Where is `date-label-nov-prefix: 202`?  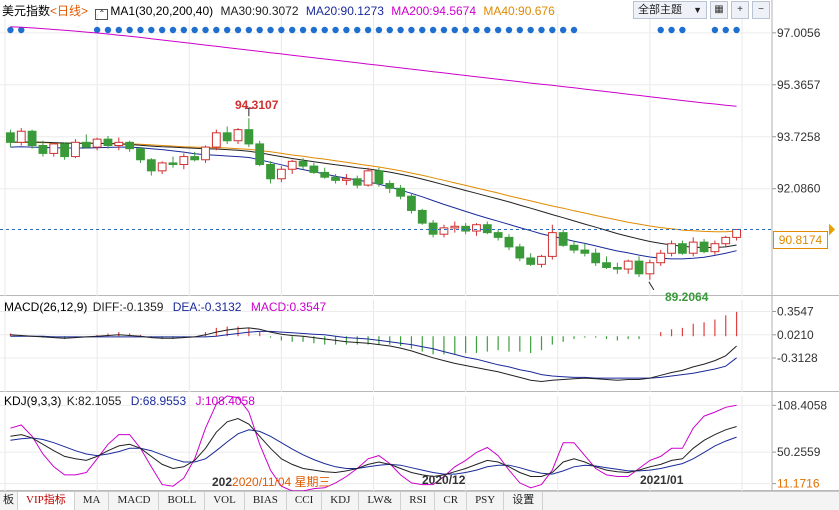 date-label-nov-prefix: 202 is located at coordinates (222, 482).